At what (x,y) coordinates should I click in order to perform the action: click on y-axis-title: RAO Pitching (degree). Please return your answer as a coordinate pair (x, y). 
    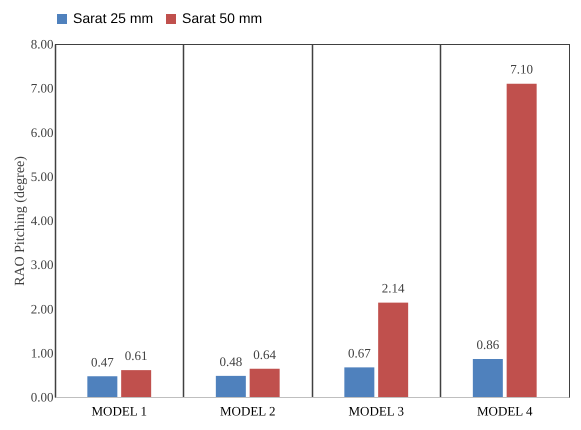
    Looking at the image, I should click on (20, 221).